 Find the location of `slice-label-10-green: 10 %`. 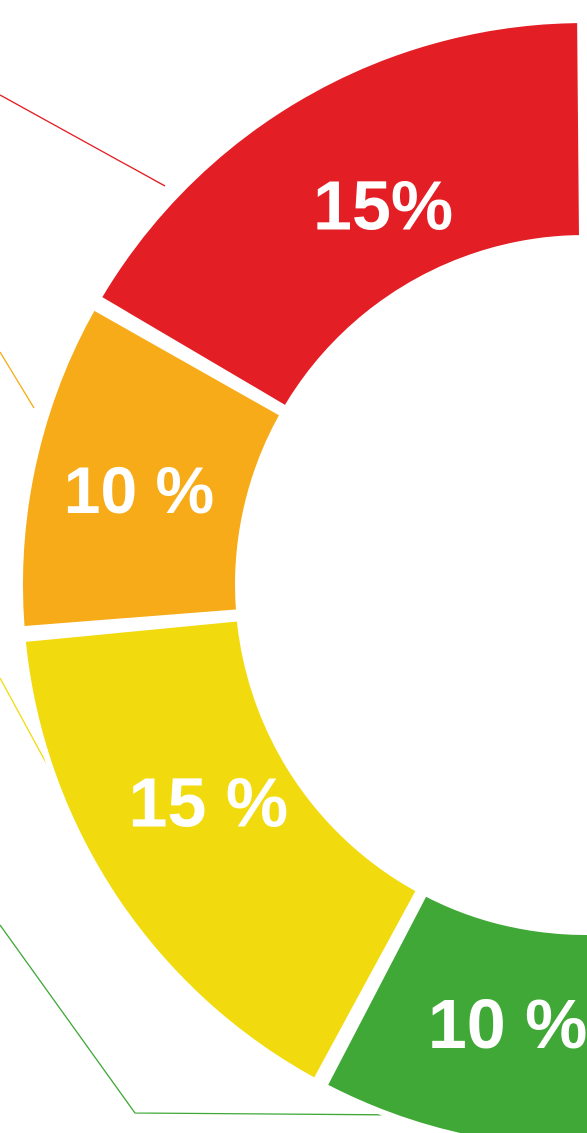

slice-label-10-green: 10 % is located at coordinates (507, 1024).